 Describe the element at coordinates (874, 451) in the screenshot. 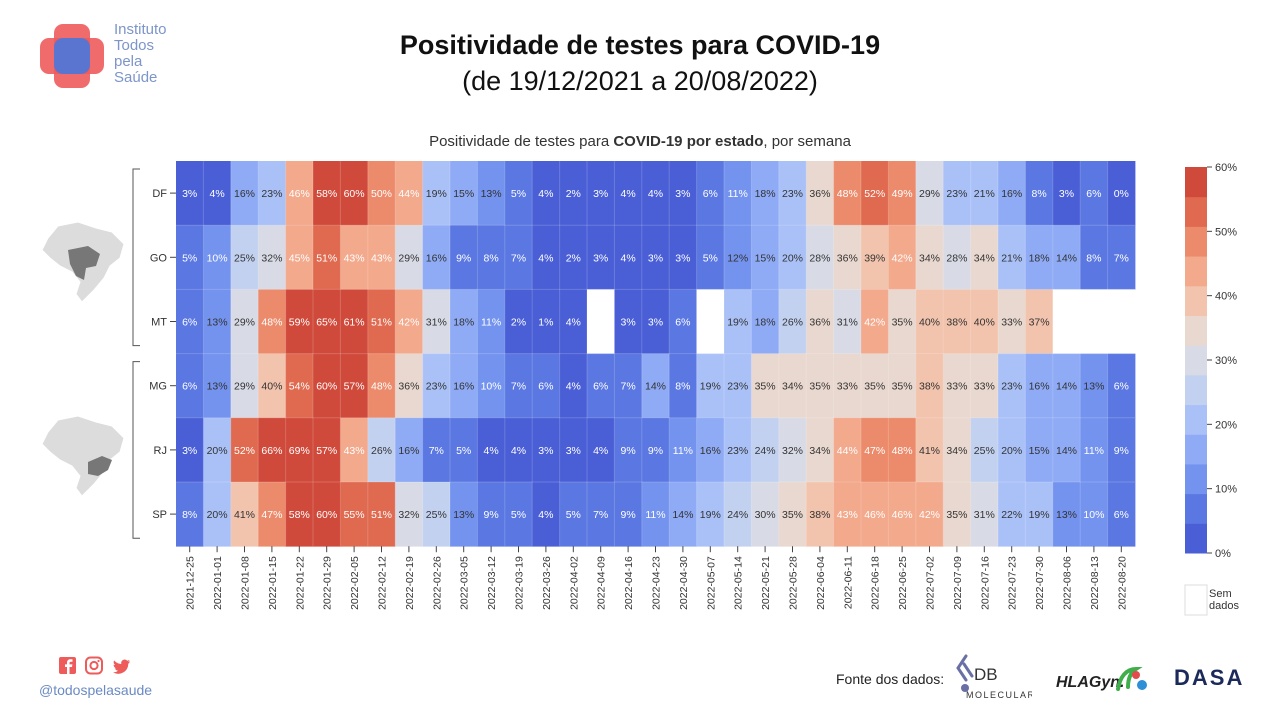

I see `heatmap-cell-label: 47%` at that location.